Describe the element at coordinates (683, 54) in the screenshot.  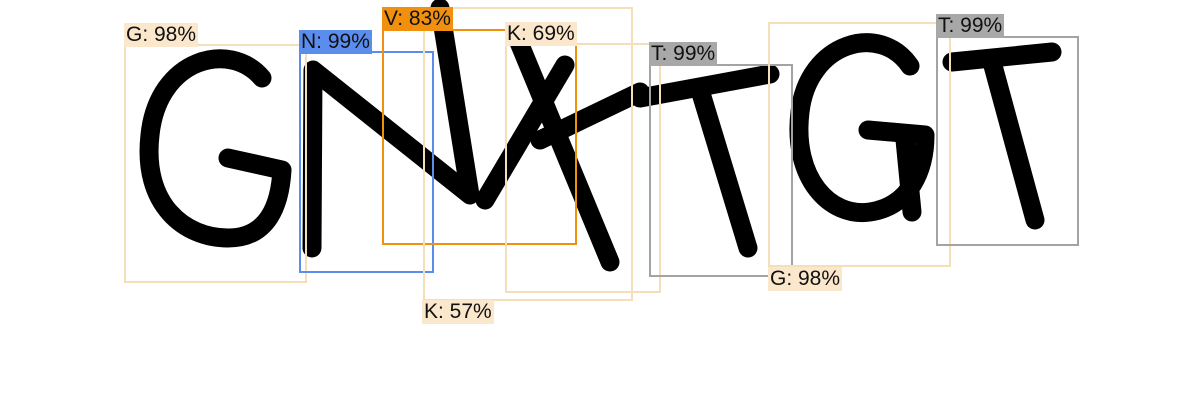
I see `detection-label-t-1: T: 99%` at that location.